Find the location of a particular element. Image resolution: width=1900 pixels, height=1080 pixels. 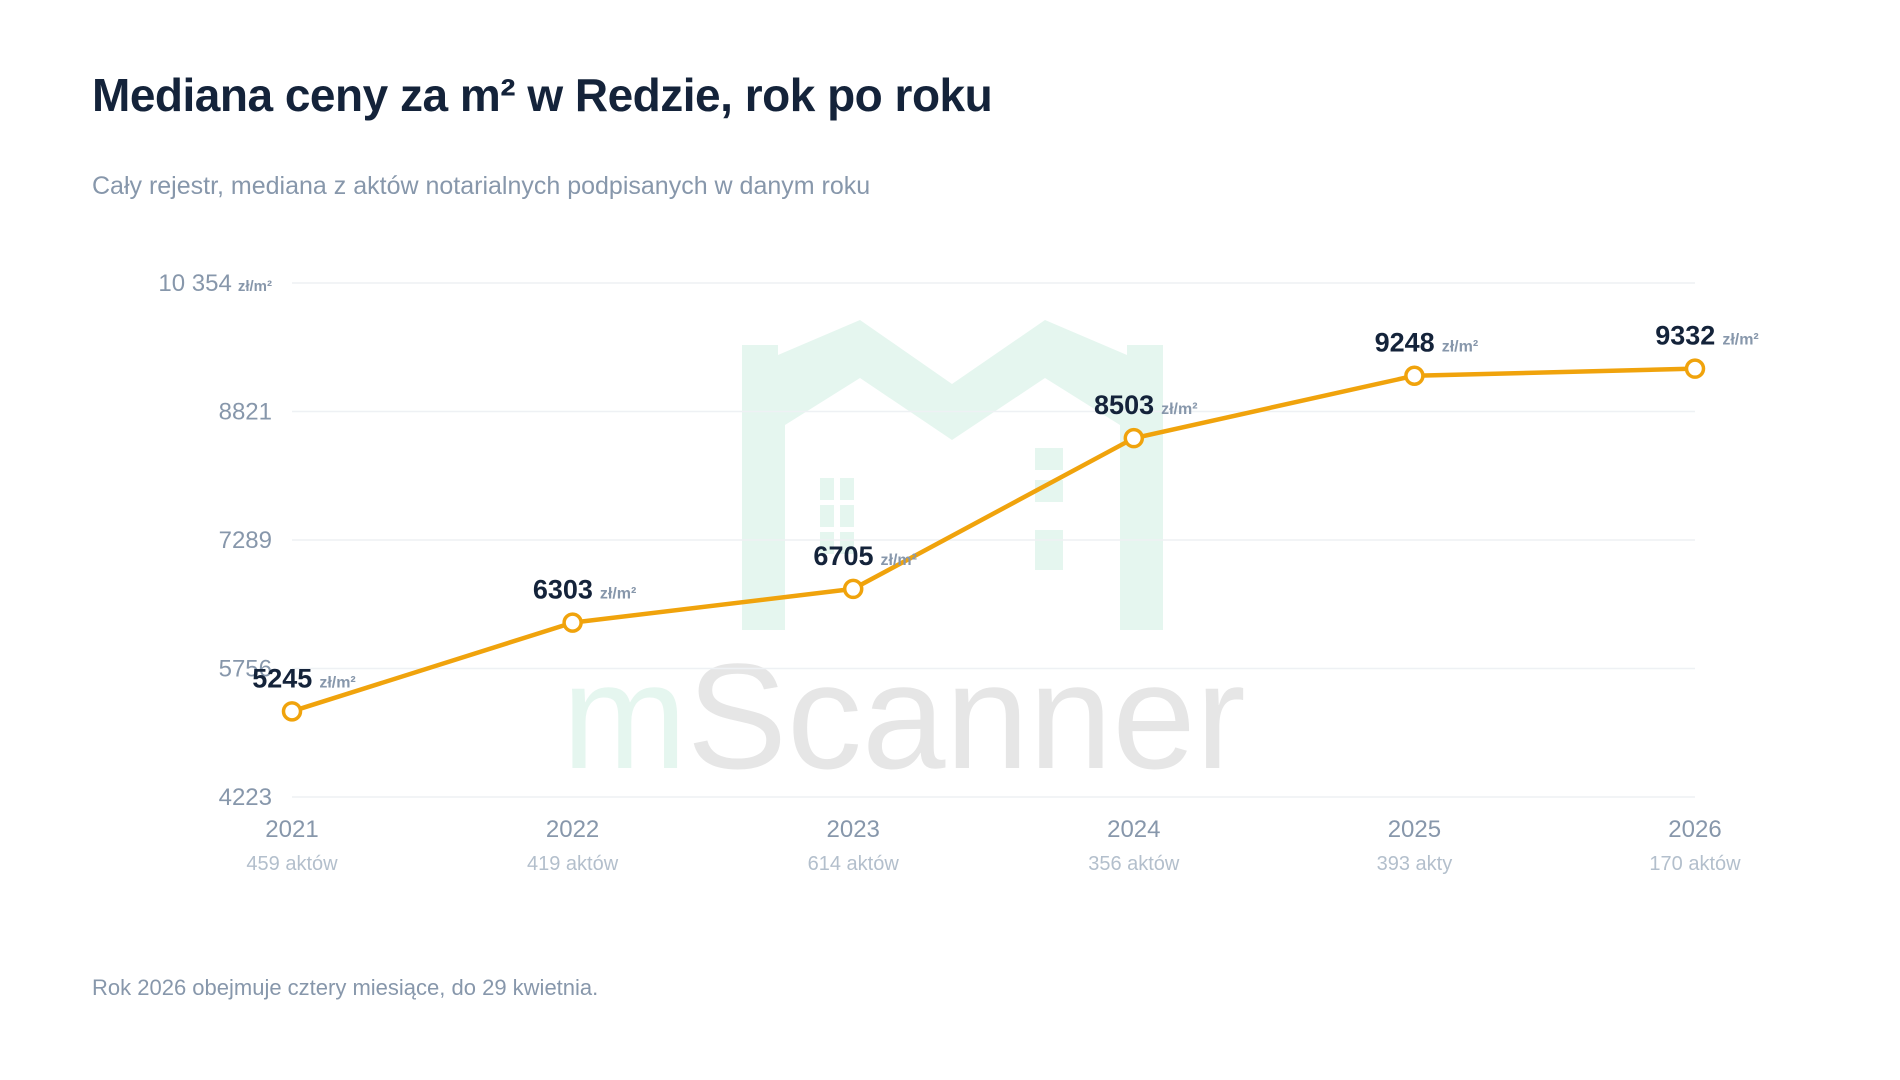

x-tick-count: 393 akty is located at coordinates (1415, 864).